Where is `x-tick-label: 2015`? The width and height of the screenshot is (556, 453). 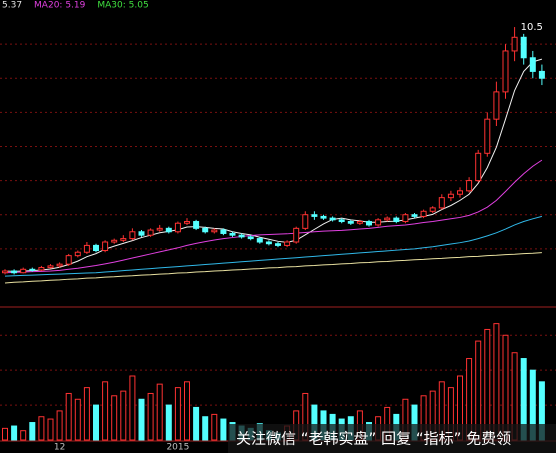 x-tick-label: 2015 is located at coordinates (177, 448).